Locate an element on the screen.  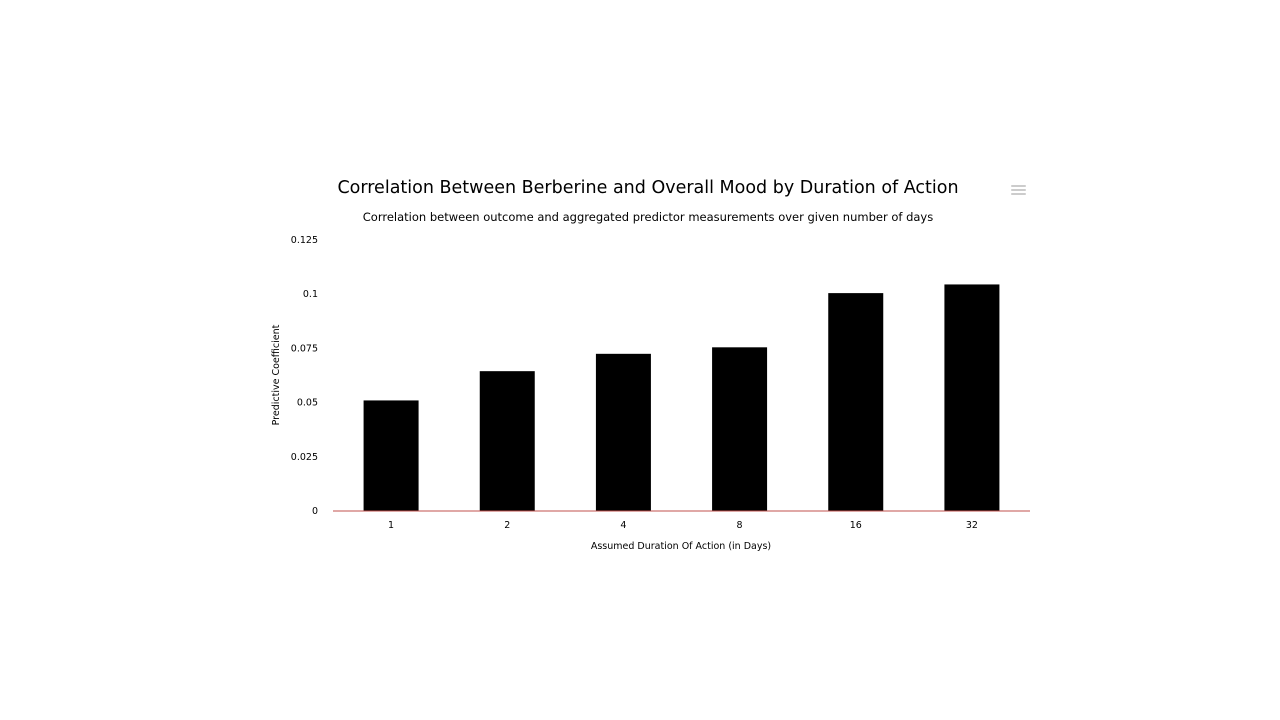
x-tick-label: 4 is located at coordinates (623, 525).